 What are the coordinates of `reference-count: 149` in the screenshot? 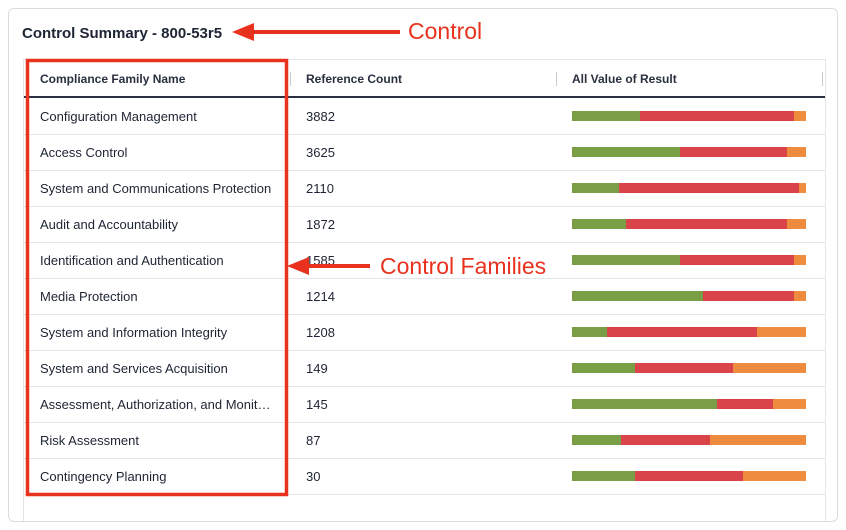 It's located at (317, 368).